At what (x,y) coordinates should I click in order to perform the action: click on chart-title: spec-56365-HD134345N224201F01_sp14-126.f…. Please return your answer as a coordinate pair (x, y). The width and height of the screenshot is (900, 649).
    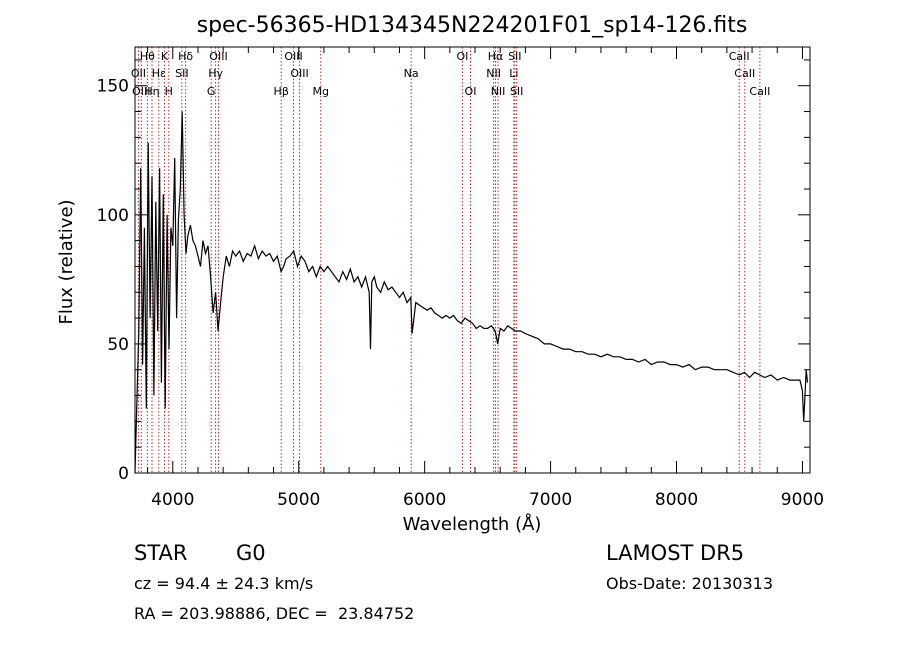
    Looking at the image, I should click on (472, 25).